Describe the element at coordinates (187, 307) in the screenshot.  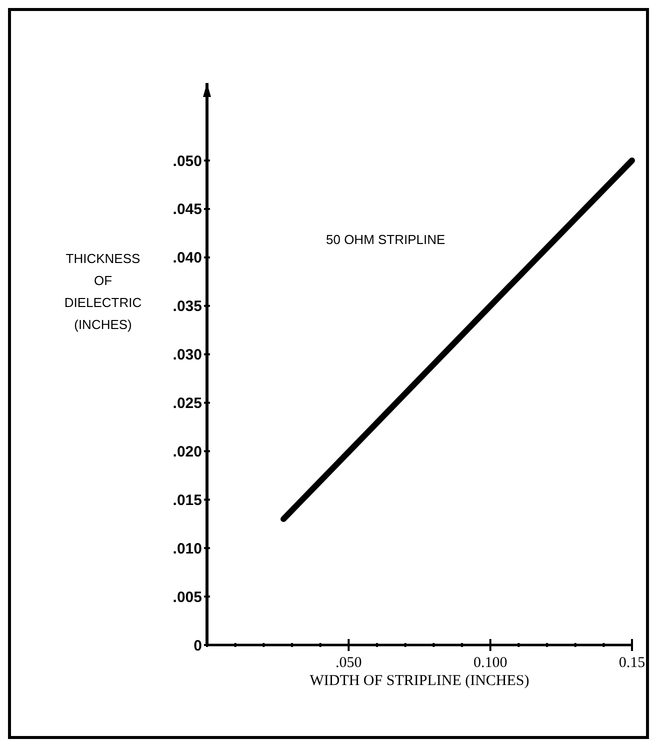
I see `y-tick-label: .035` at that location.